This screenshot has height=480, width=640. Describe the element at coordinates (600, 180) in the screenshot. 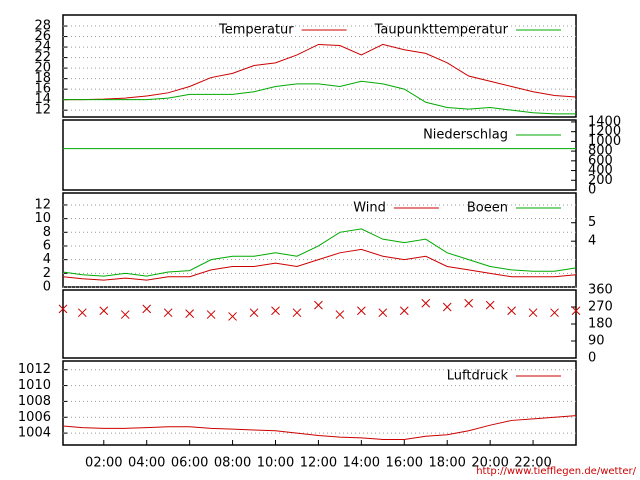

I see `y2-tick-label: 200` at that location.